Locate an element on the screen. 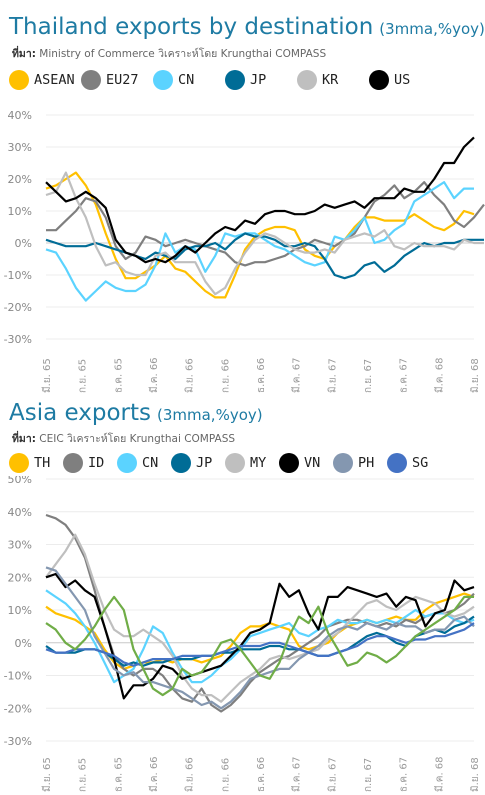  chart2-ytick-label: -10% is located at coordinates (18, 676).